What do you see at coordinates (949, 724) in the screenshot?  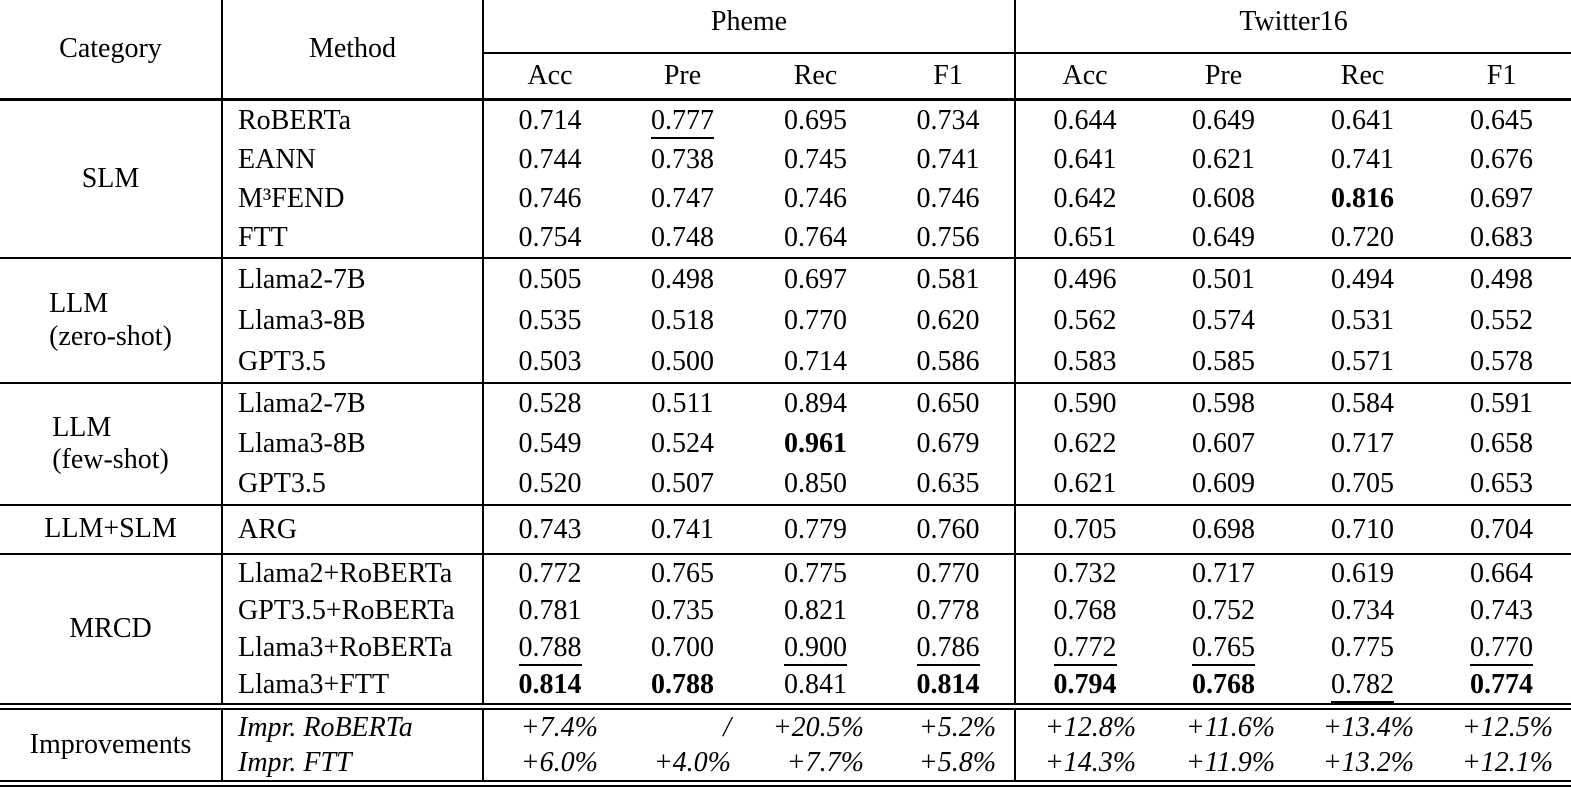 I see `metric-cell: +5.2%` at bounding box center [949, 724].